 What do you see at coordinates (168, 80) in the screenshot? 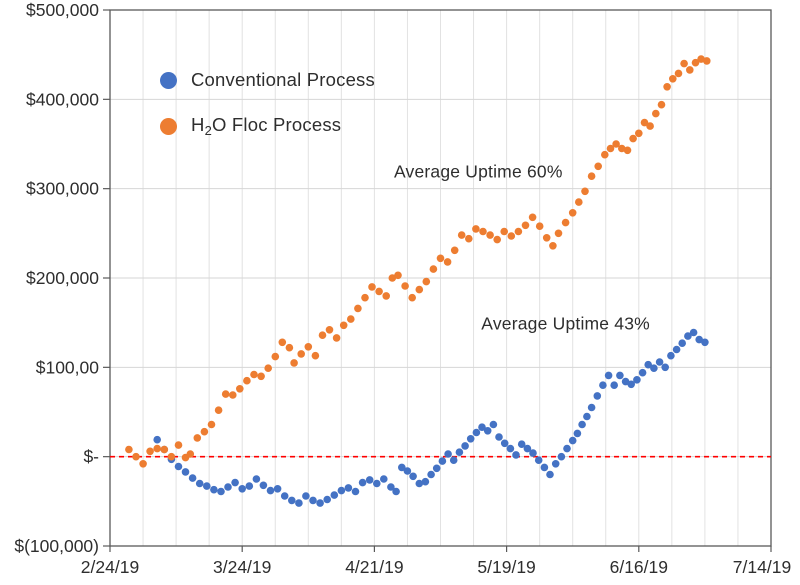
I see `legend-marker-conventional-icon` at bounding box center [168, 80].